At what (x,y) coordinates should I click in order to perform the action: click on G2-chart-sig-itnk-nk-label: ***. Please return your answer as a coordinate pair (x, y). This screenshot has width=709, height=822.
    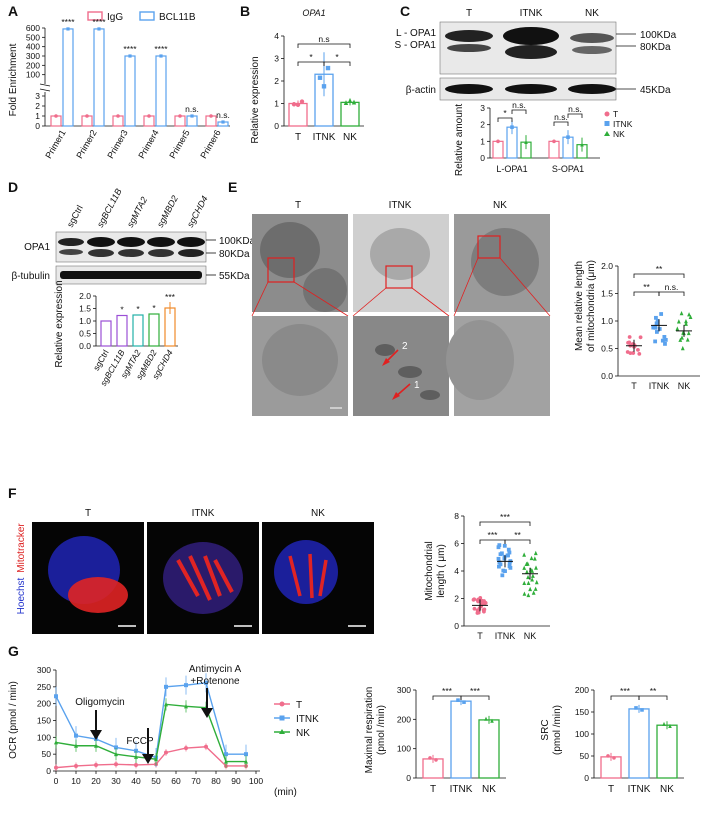
    Looking at the image, I should click on (475, 691).